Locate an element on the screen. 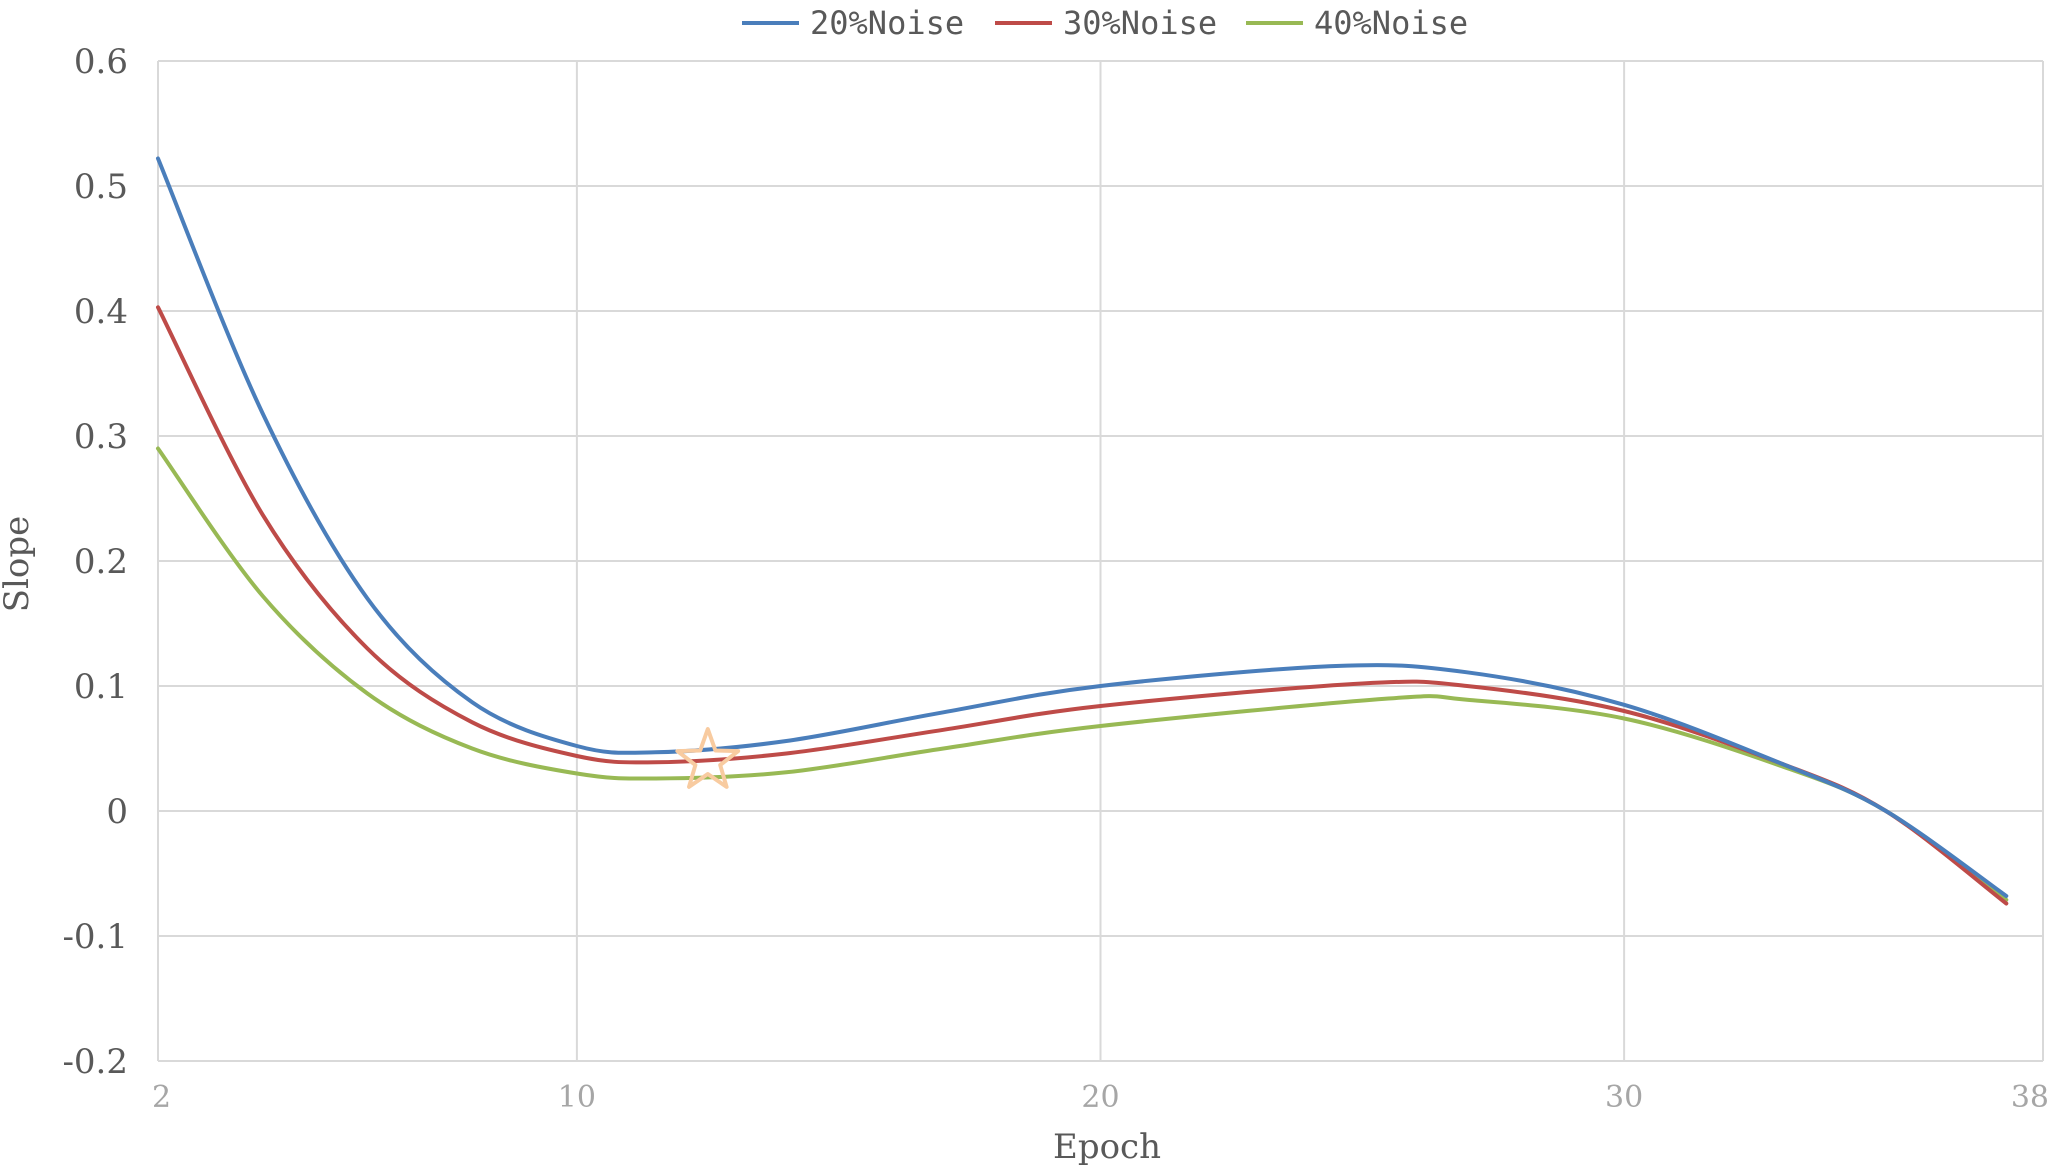  y-tick-label: -0.1 is located at coordinates (95, 937).